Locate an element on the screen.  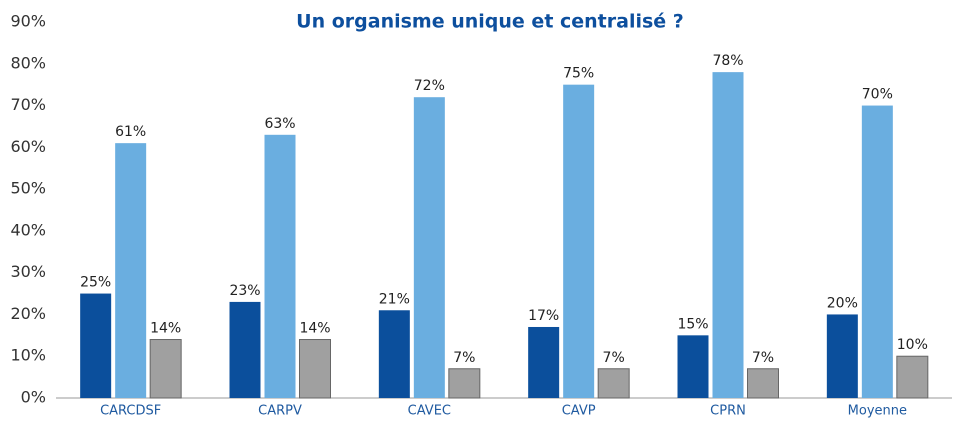
data-label: 10% is located at coordinates (912, 345).